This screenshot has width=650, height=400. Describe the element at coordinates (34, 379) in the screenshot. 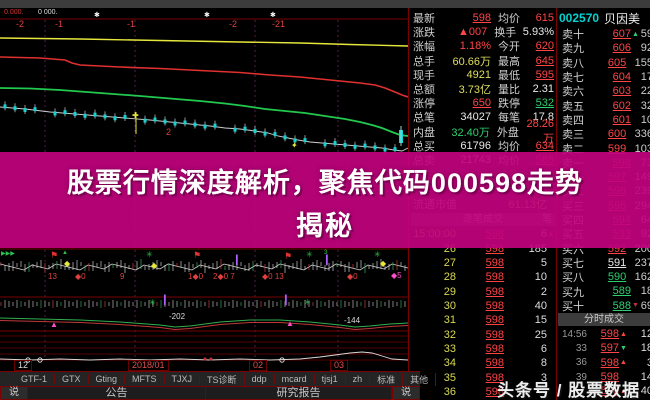

I see `indicator-tab: GTF-1` at that location.